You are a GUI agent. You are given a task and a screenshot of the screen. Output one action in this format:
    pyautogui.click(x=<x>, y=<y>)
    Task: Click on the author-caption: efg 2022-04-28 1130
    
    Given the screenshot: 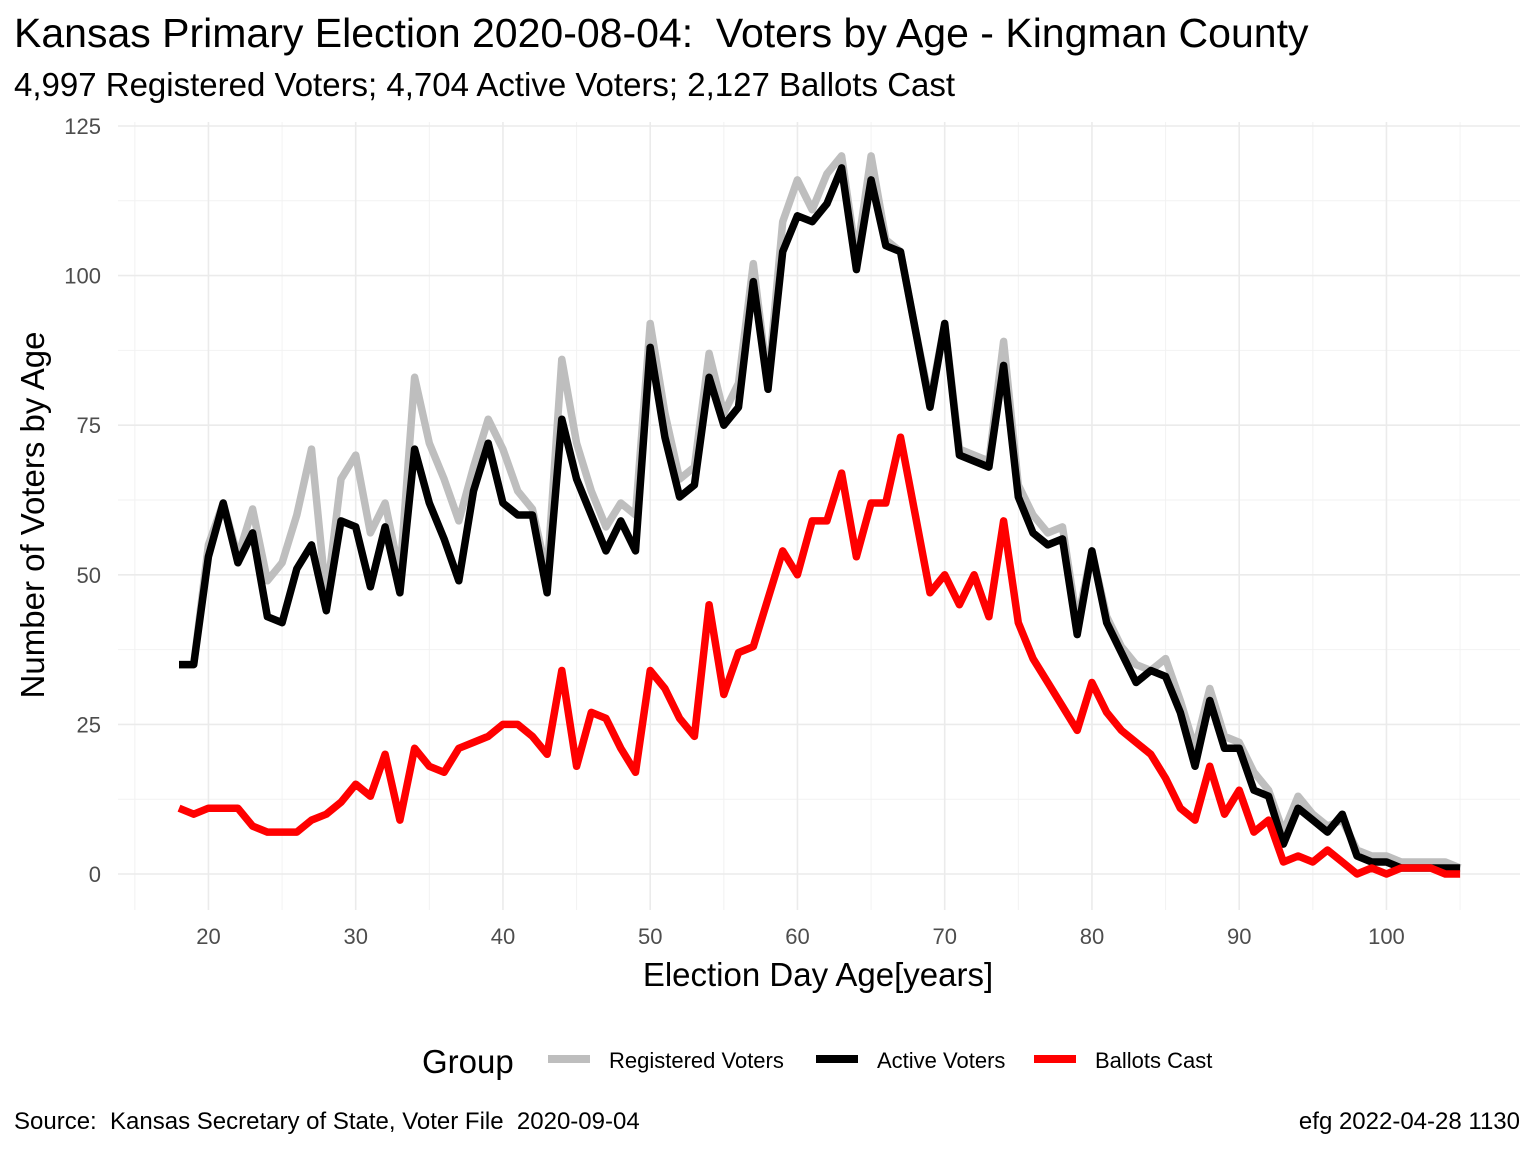 What is the action you would take?
    pyautogui.click(x=1409, y=1121)
    